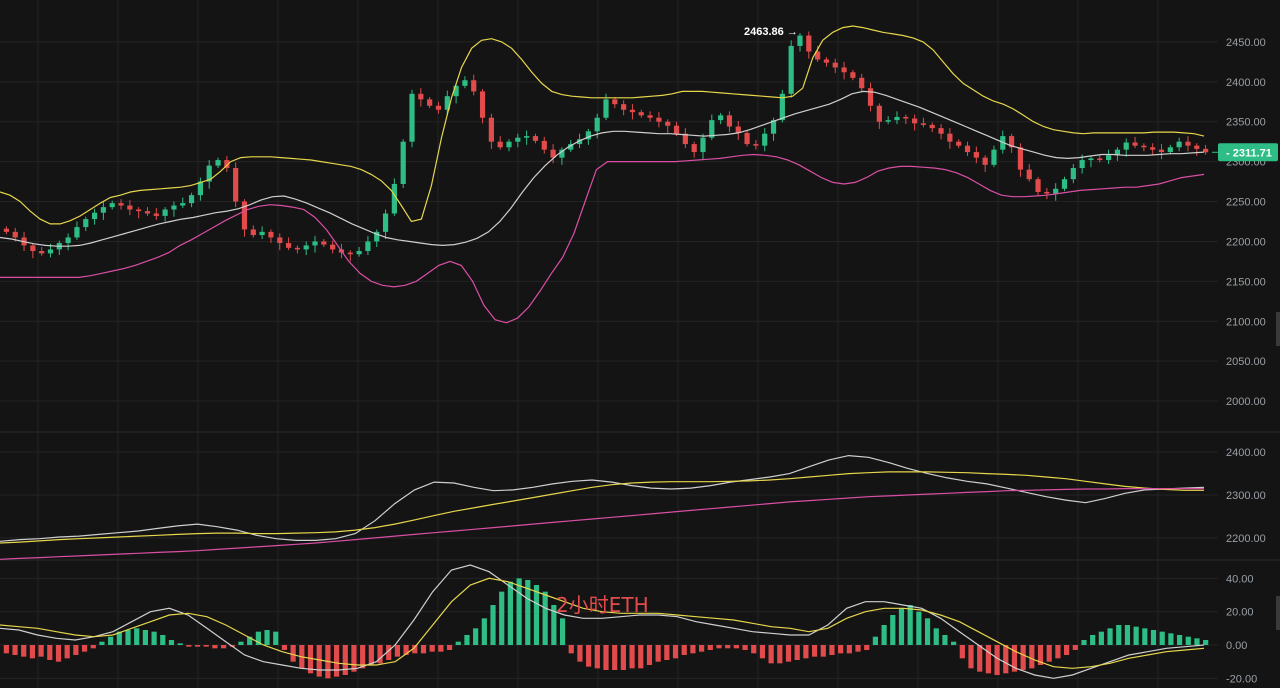 This screenshot has height=688, width=1280. What do you see at coordinates (1278, 329) in the screenshot?
I see `panel-resize-handle` at bounding box center [1278, 329].